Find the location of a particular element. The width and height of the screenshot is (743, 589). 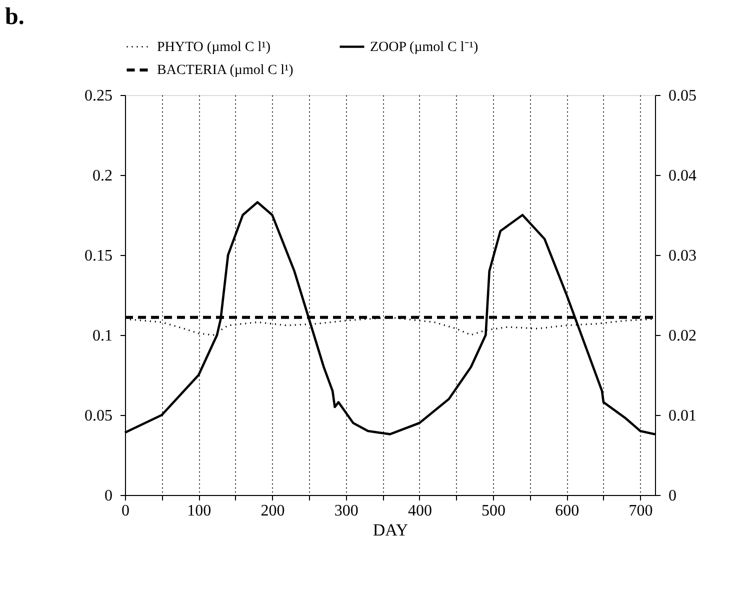

y2-tick-label: 0.03 is located at coordinates (682, 256).